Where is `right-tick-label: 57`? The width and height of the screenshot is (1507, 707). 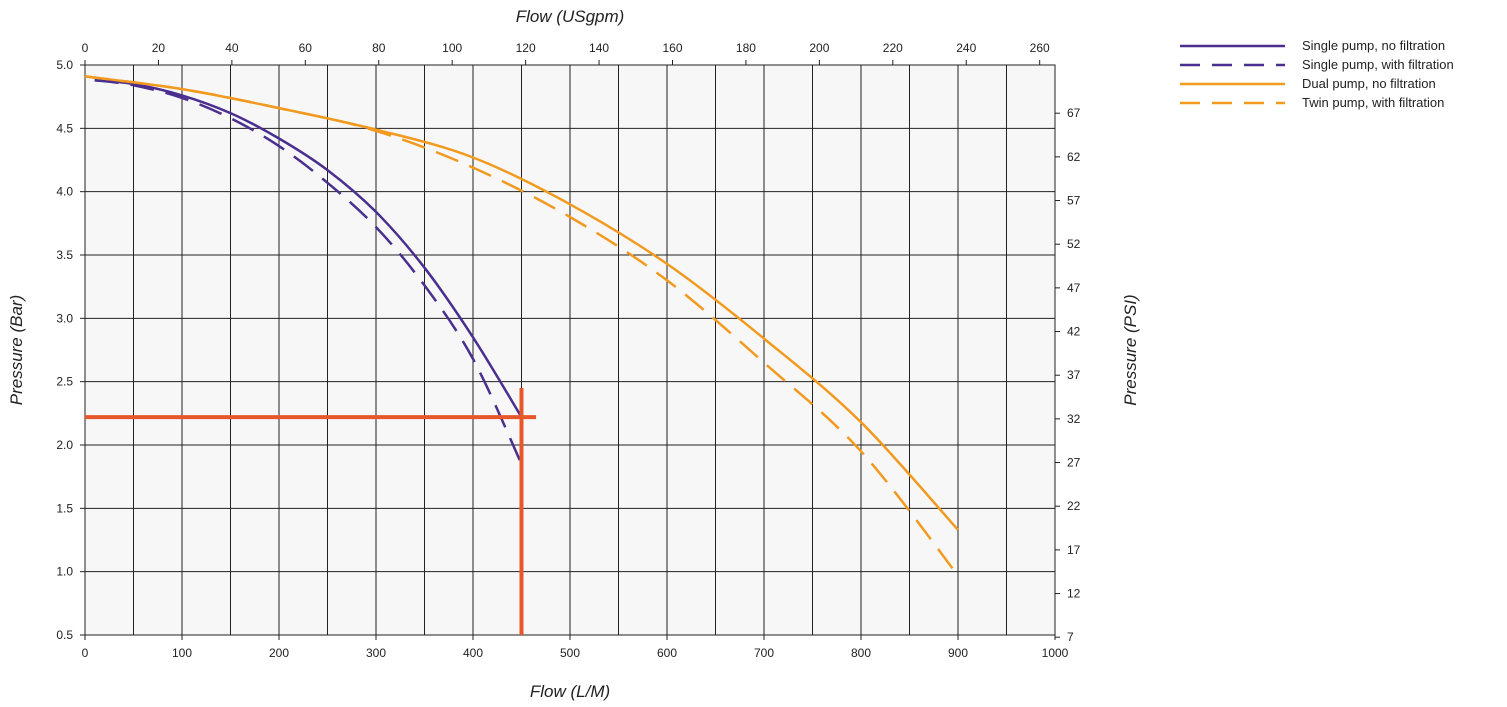 right-tick-label: 57 is located at coordinates (1074, 201).